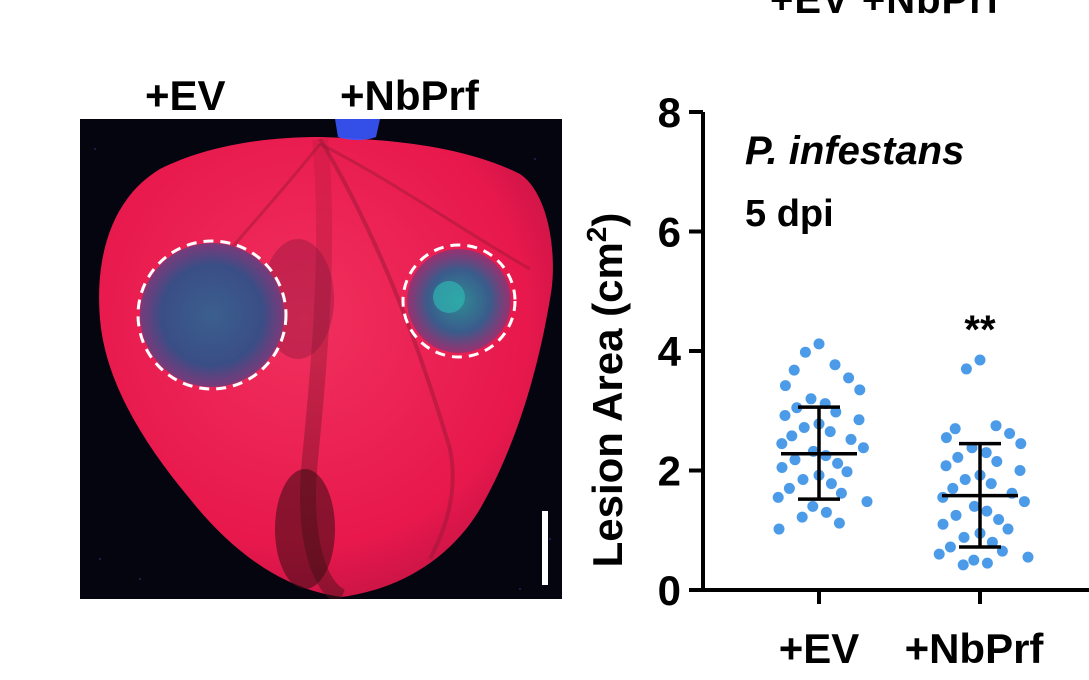 Image resolution: width=1089 pixels, height=680 pixels. Describe the element at coordinates (789, 214) in the screenshot. I see `chart-subtitle: 5 dpi` at that location.